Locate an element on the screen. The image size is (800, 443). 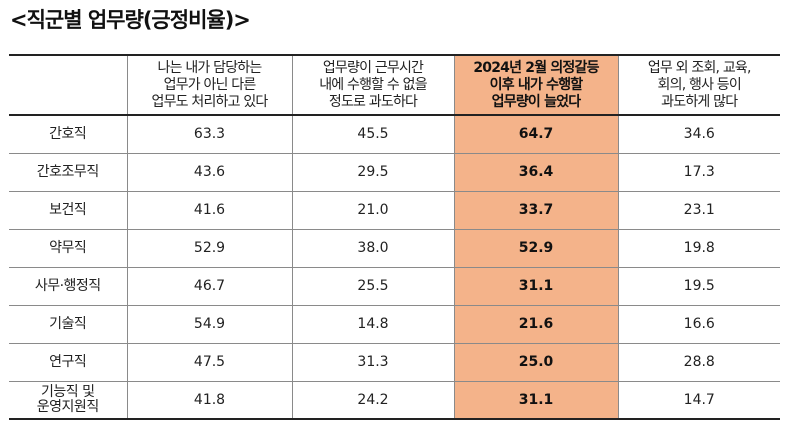
table-cell: 17.3 is located at coordinates (698, 172).